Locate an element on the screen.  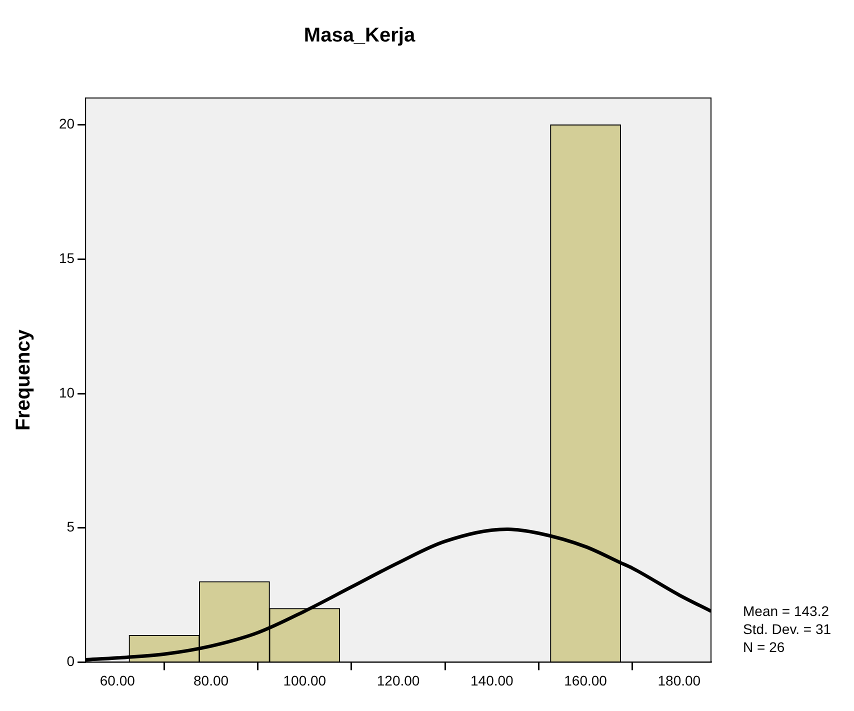
x-tick-label: 180.00 is located at coordinates (679, 680).